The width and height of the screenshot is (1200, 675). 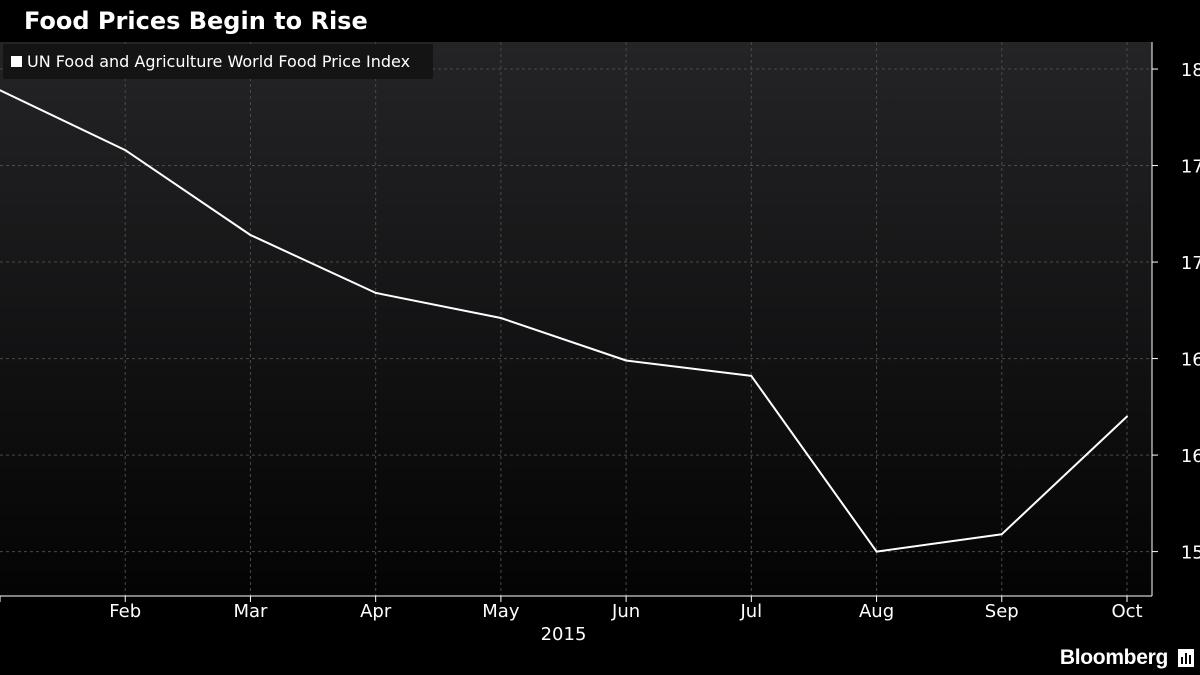 I want to click on x-tick-label-Jul: Jul, so click(x=750, y=611).